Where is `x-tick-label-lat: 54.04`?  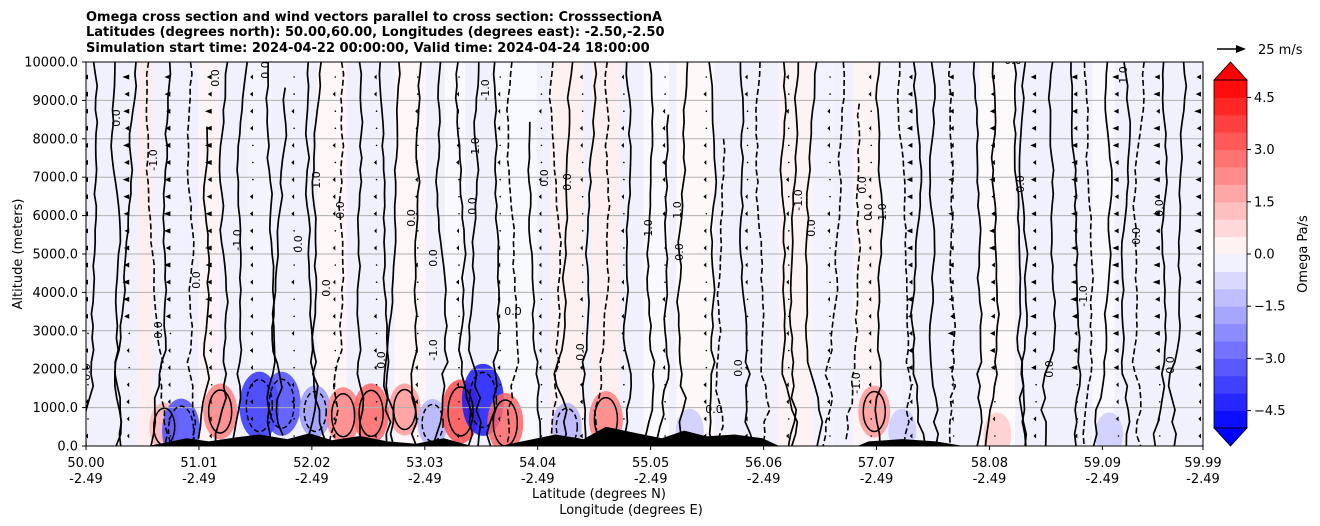 x-tick-label-lat: 54.04 is located at coordinates (537, 463).